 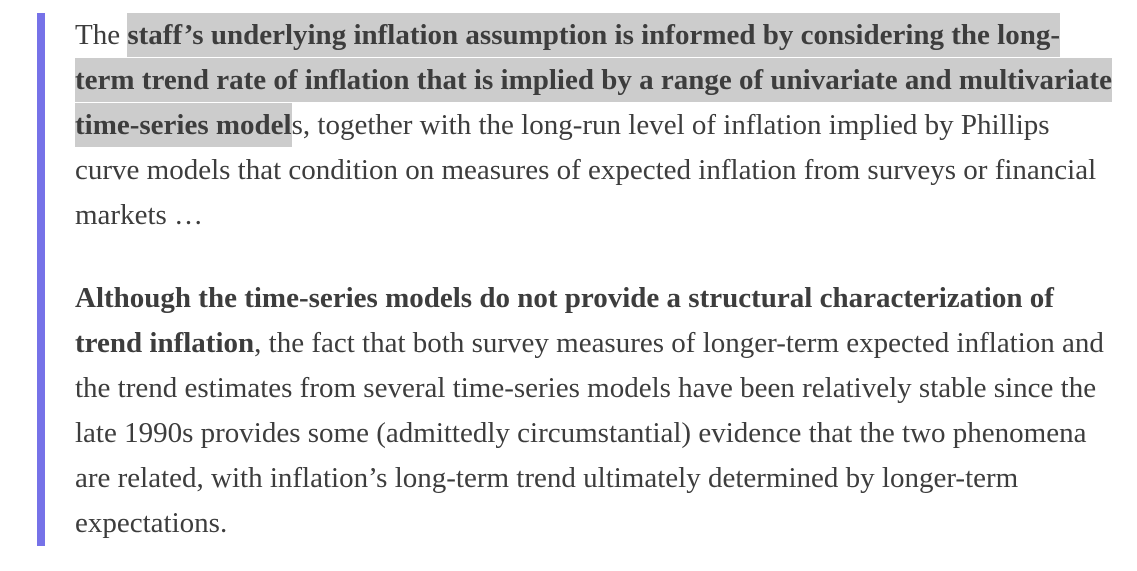 What do you see at coordinates (101, 35) in the screenshot?
I see `text-run-normal: The` at bounding box center [101, 35].